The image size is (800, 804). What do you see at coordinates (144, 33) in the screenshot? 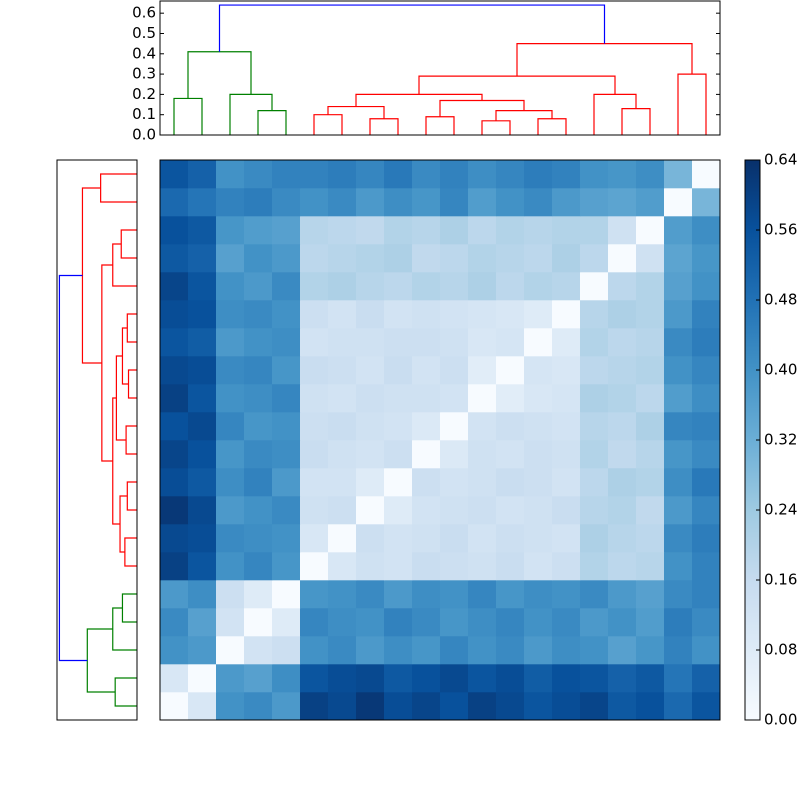
I see `y-tick-label: 0.5` at bounding box center [144, 33].